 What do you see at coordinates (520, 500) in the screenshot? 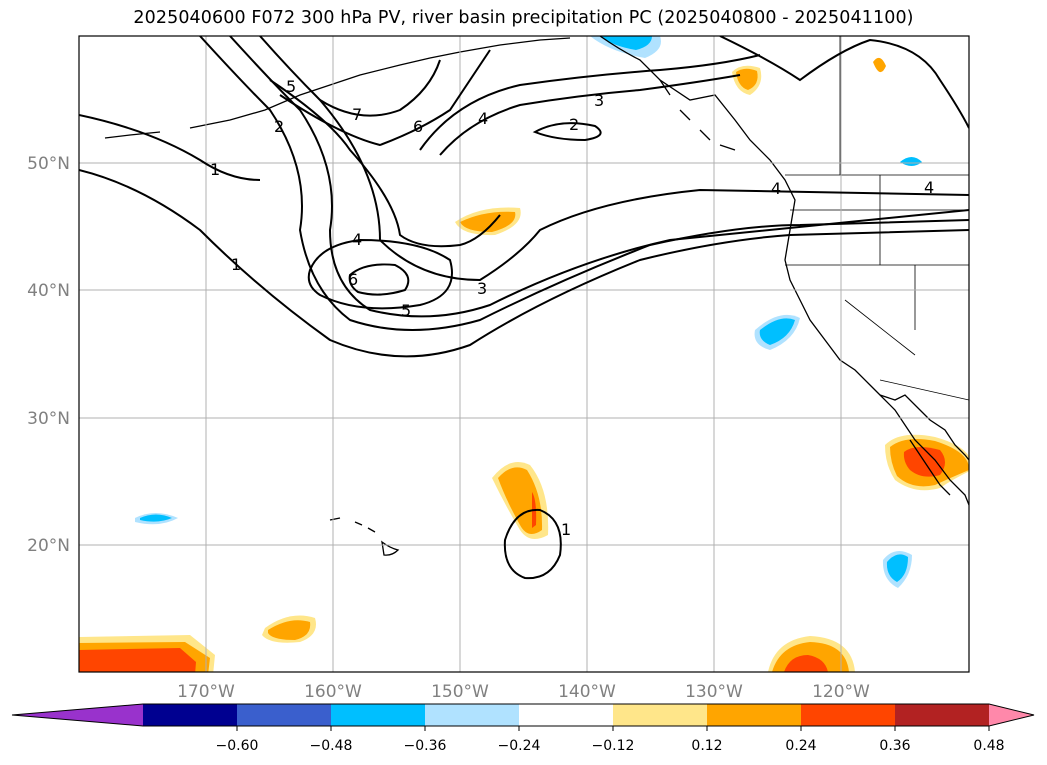
I see `precip-central-pacific-mid` at bounding box center [520, 500].